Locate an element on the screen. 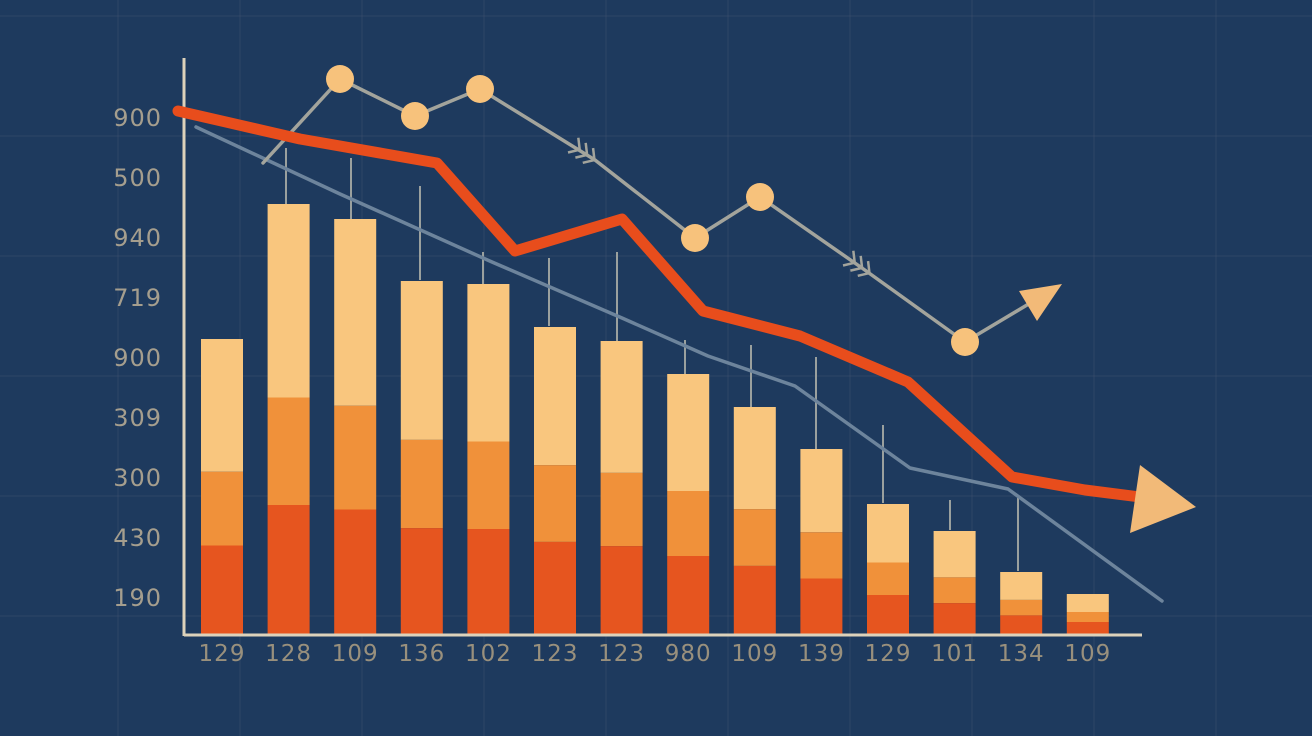  x-axis-label: 980 is located at coordinates (688, 654).